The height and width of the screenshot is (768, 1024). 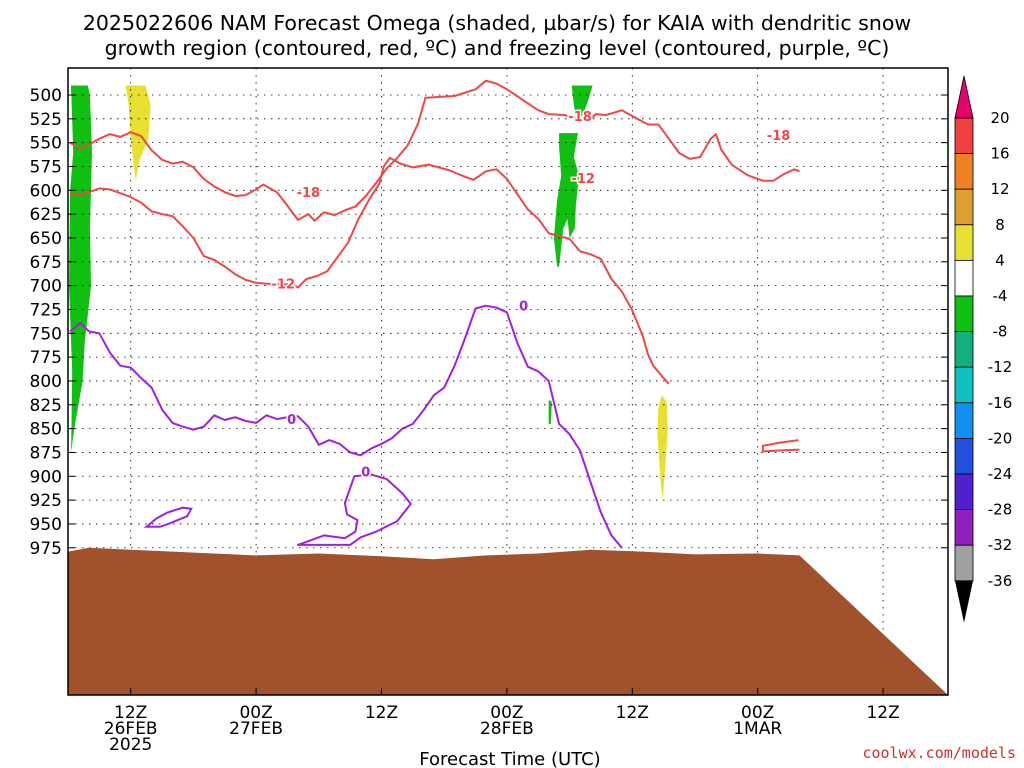 I want to click on colorbar-label-10: -24, so click(x=1000, y=474).